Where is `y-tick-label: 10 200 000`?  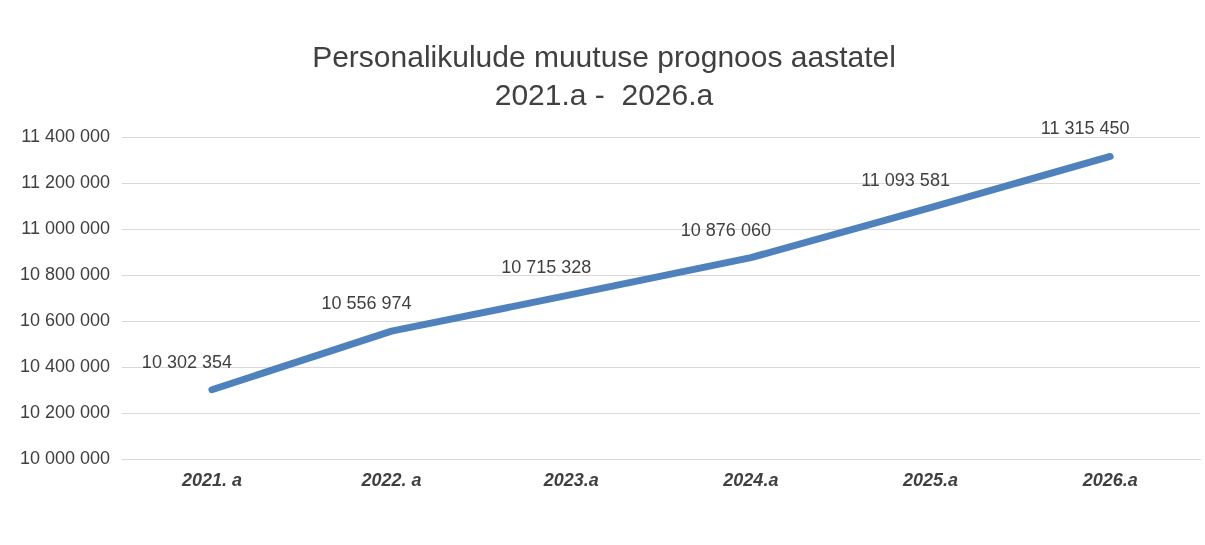
y-tick-label: 10 200 000 is located at coordinates (65, 412).